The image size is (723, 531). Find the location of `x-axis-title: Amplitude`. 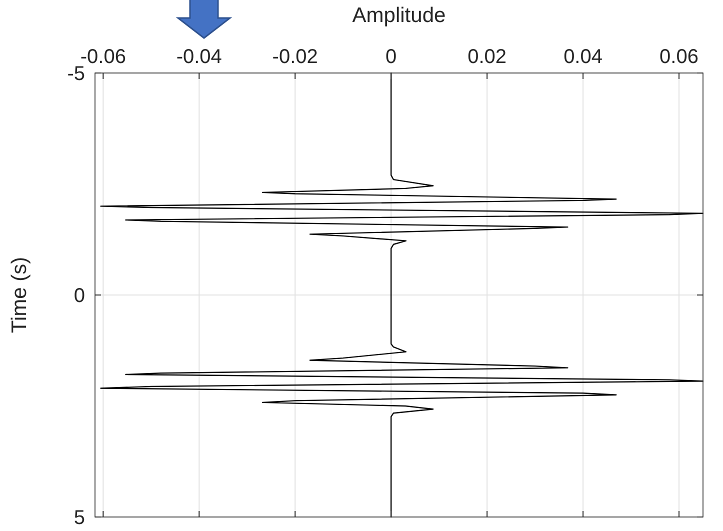

x-axis-title: Amplitude is located at coordinates (399, 15).